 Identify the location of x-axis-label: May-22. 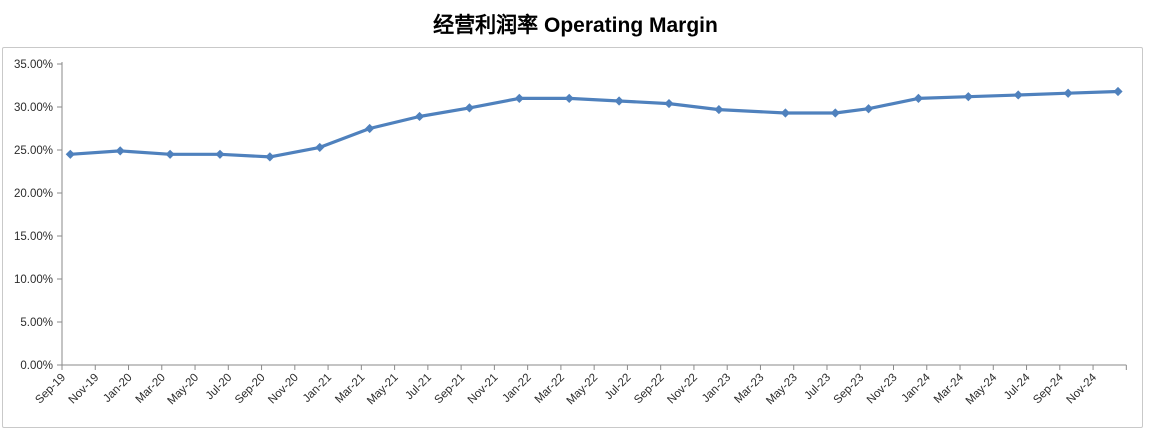
(583, 390).